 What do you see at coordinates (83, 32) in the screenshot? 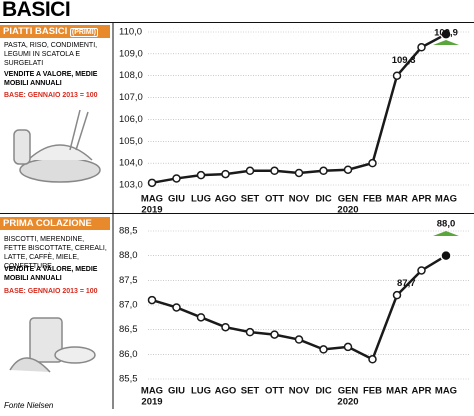
I see `panel-title-tag: (PRIMI)` at bounding box center [83, 32].